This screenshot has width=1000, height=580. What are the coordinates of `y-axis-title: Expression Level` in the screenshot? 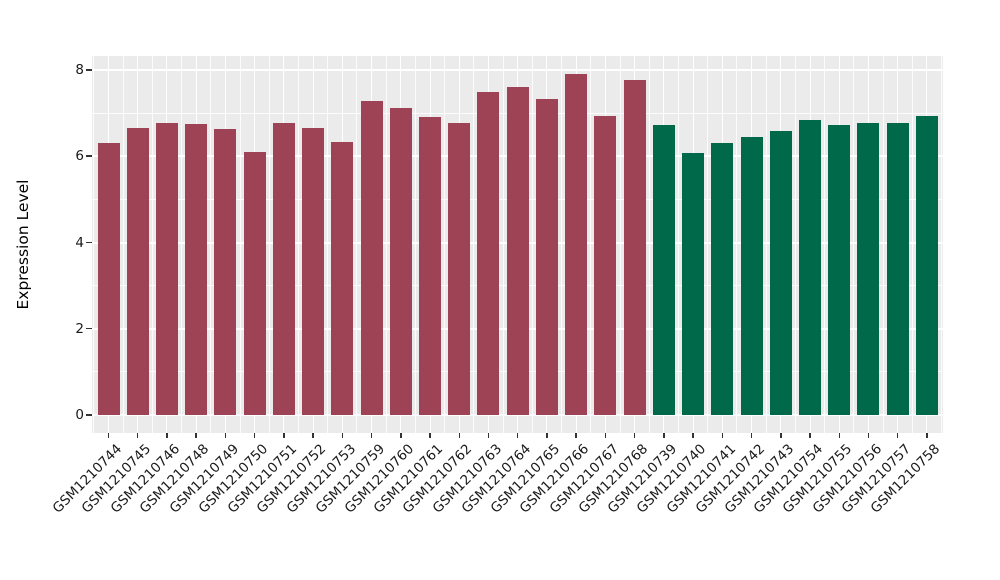 It's located at (23, 244).